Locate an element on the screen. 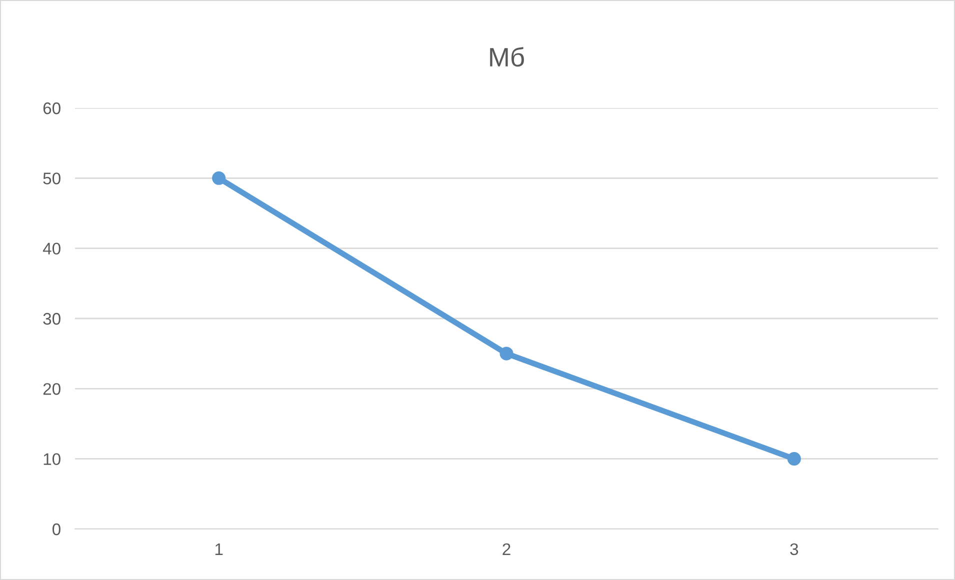 This screenshot has height=580, width=955. y-tick-label: 40 is located at coordinates (51, 248).